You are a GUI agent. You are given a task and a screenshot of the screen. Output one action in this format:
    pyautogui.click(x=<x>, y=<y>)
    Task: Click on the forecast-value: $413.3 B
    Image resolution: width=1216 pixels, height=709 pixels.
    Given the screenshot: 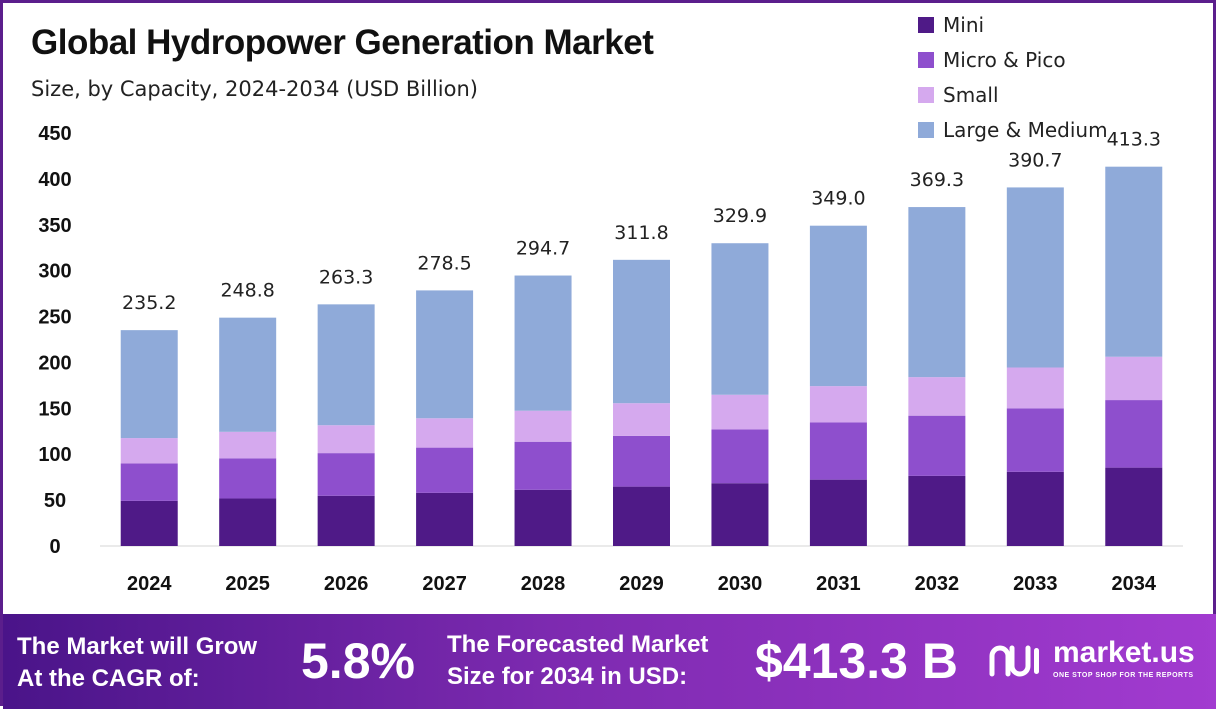 What is the action you would take?
    pyautogui.click(x=856, y=661)
    